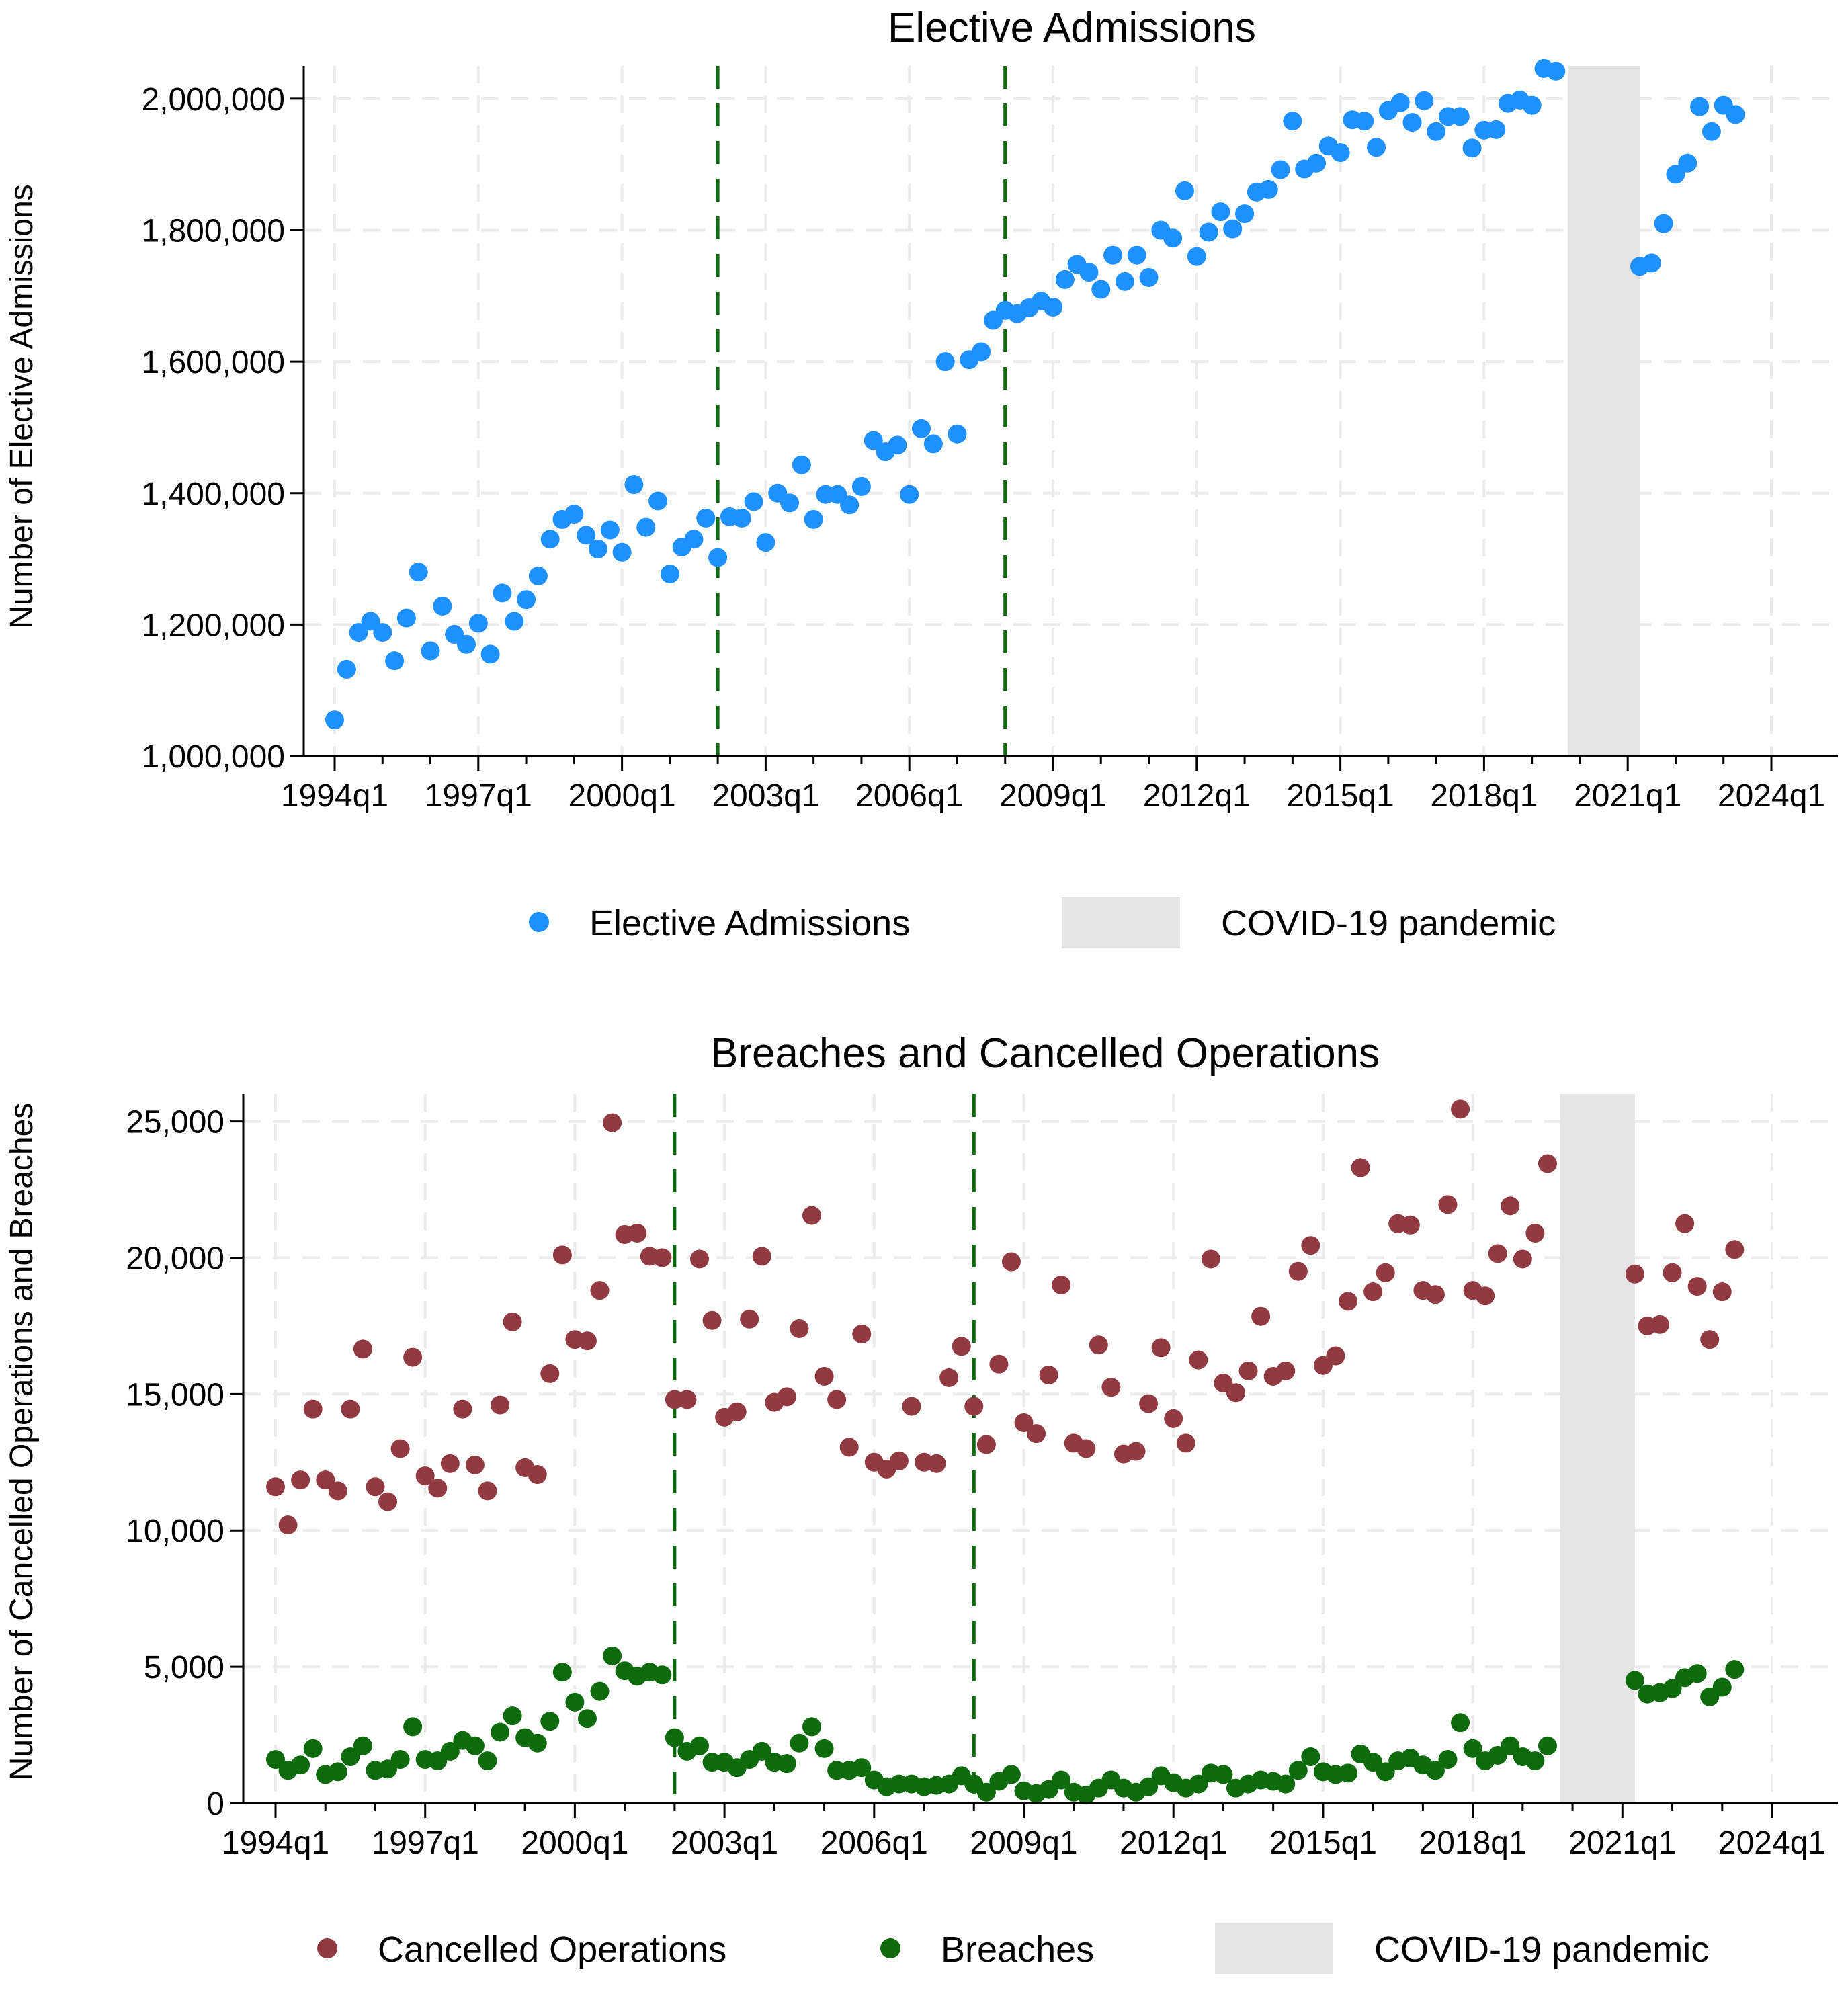 This screenshot has height=1998, width=1848. What do you see at coordinates (575, 1843) in the screenshot?
I see `x-tick-label: 2000q1` at bounding box center [575, 1843].